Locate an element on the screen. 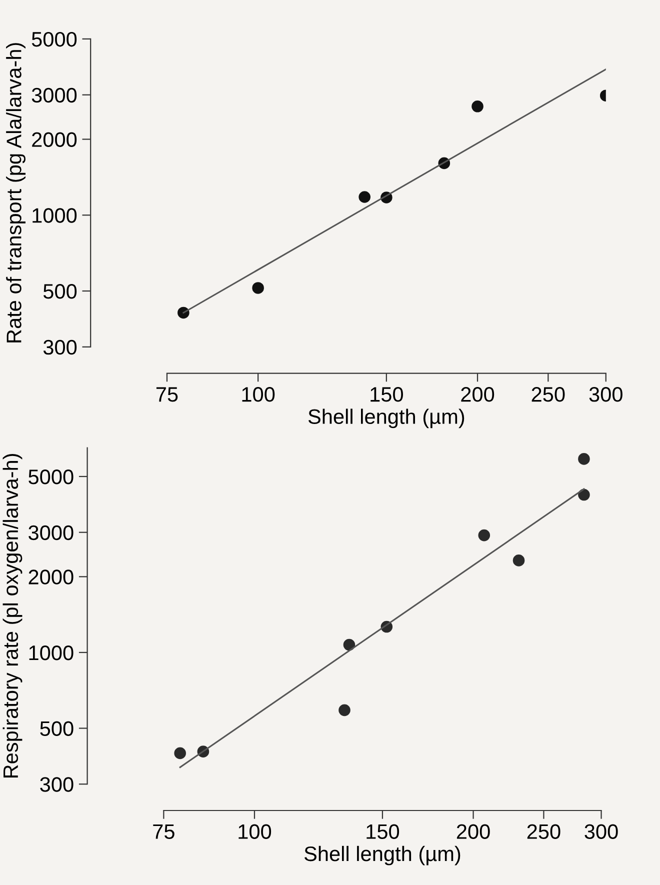 The width and height of the screenshot is (660, 885). y-axis-title: Respiratory rate (pl oxygen/larva-h) is located at coordinates (12, 616).